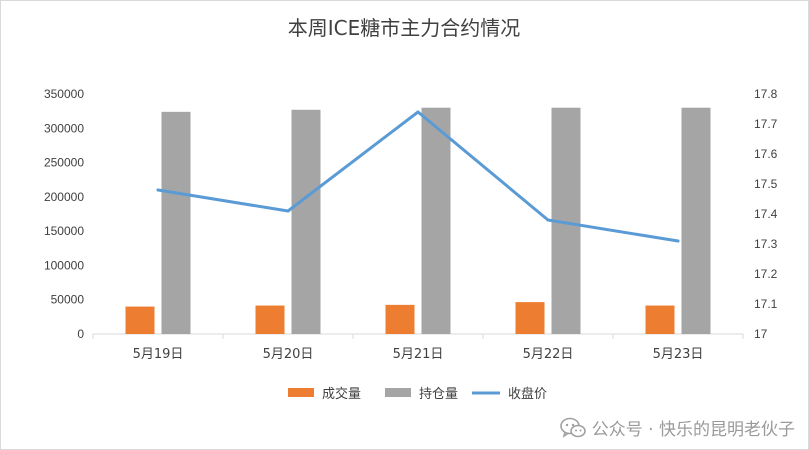 This screenshot has height=450, width=809. What do you see at coordinates (64, 94) in the screenshot?
I see `y-left-tick-label: 350000` at bounding box center [64, 94].